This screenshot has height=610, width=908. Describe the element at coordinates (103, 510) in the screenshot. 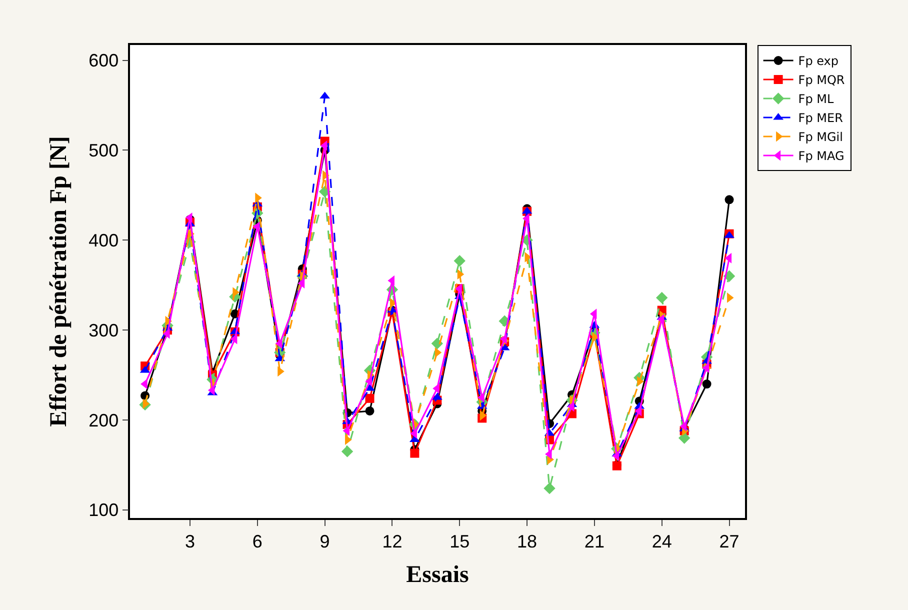

I see `y-tick-label: 100` at that location.